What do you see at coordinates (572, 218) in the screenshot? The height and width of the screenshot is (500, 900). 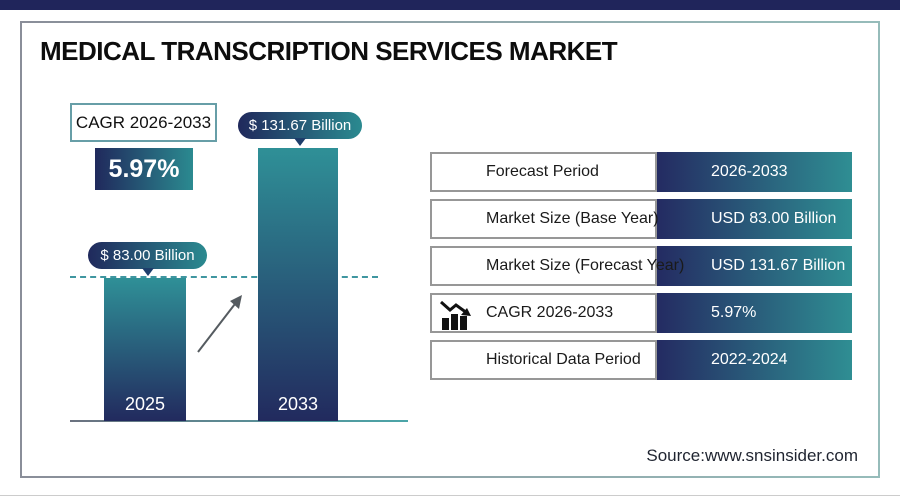 I see `row-label-text: Market Size (Base Year)` at bounding box center [572, 218].